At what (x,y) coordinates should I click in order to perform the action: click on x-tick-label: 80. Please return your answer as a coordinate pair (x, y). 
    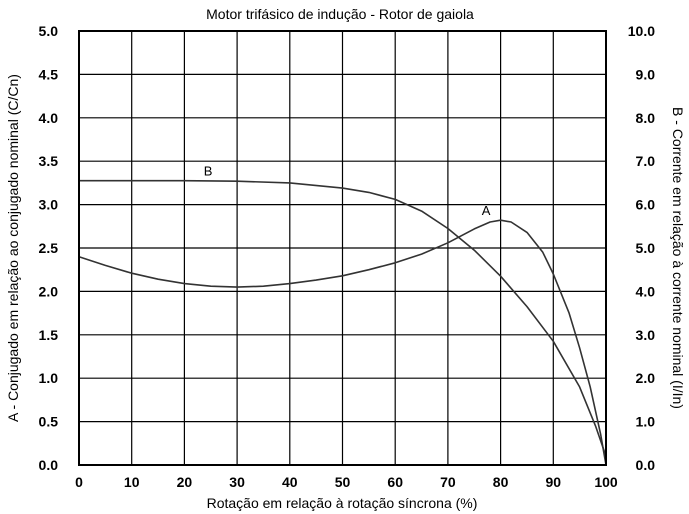
    Looking at the image, I should click on (501, 482).